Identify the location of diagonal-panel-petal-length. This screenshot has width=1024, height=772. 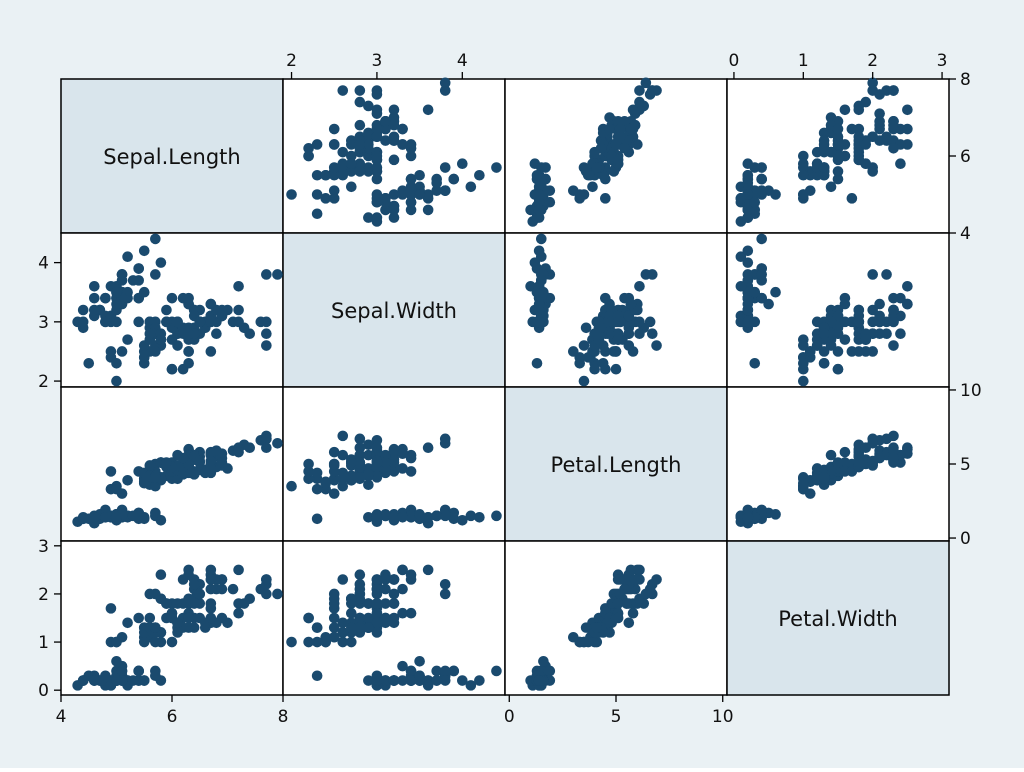
(616, 464).